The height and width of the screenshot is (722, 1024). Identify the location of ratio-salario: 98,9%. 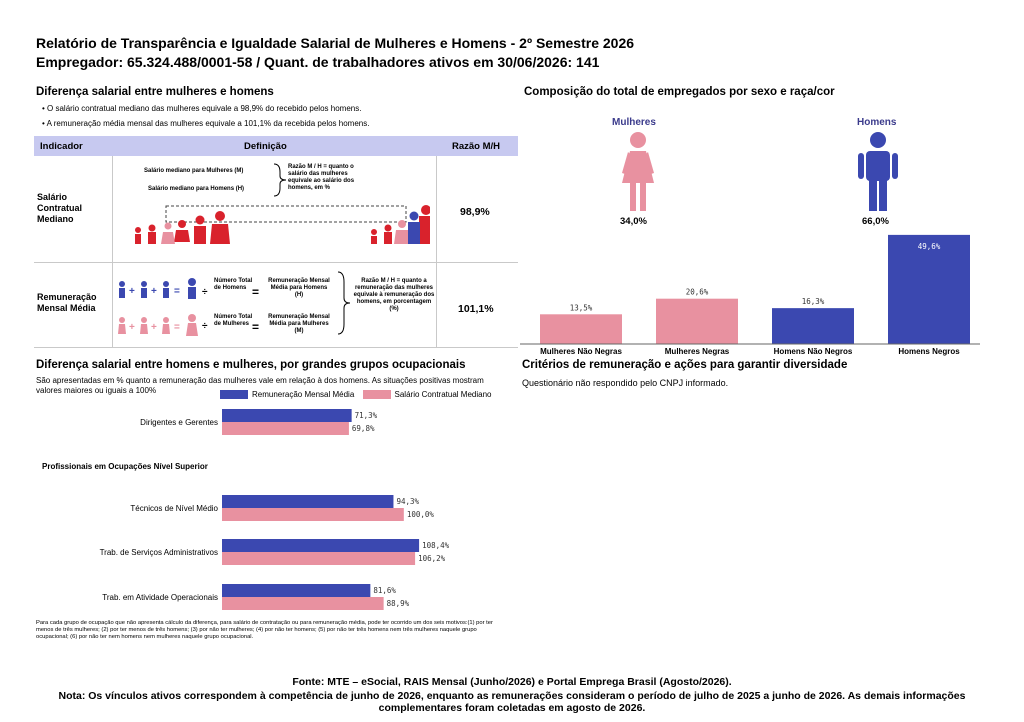
(475, 212).